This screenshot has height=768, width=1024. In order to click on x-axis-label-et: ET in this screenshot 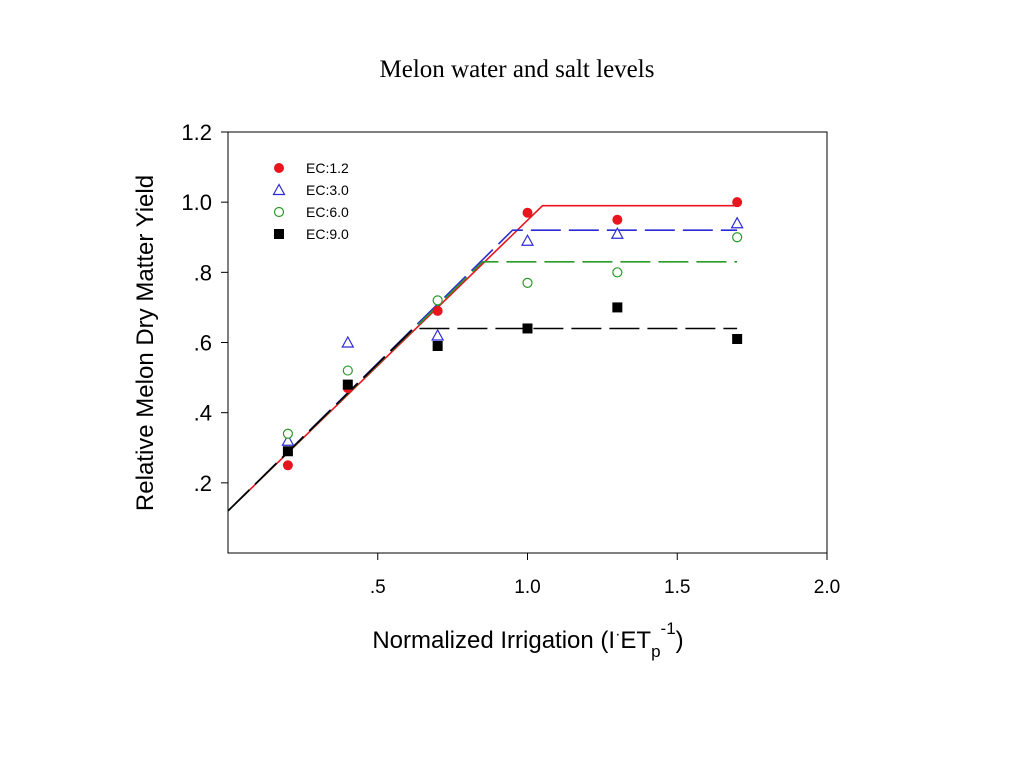, I will do `click(635, 640)`.